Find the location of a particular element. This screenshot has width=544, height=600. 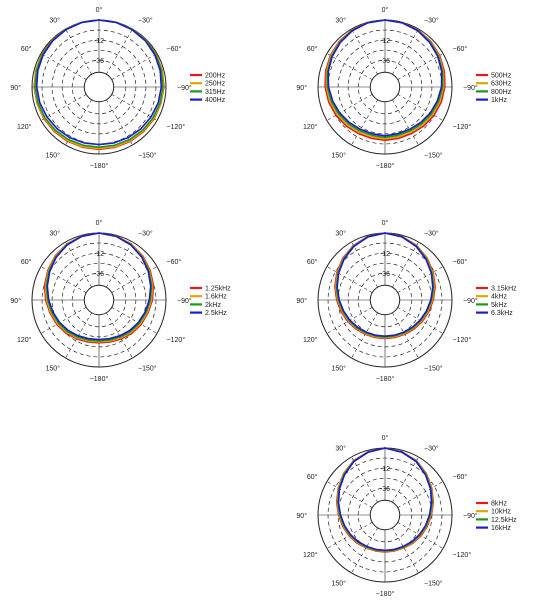

series-line-2.5kHz is located at coordinates (99, 286).